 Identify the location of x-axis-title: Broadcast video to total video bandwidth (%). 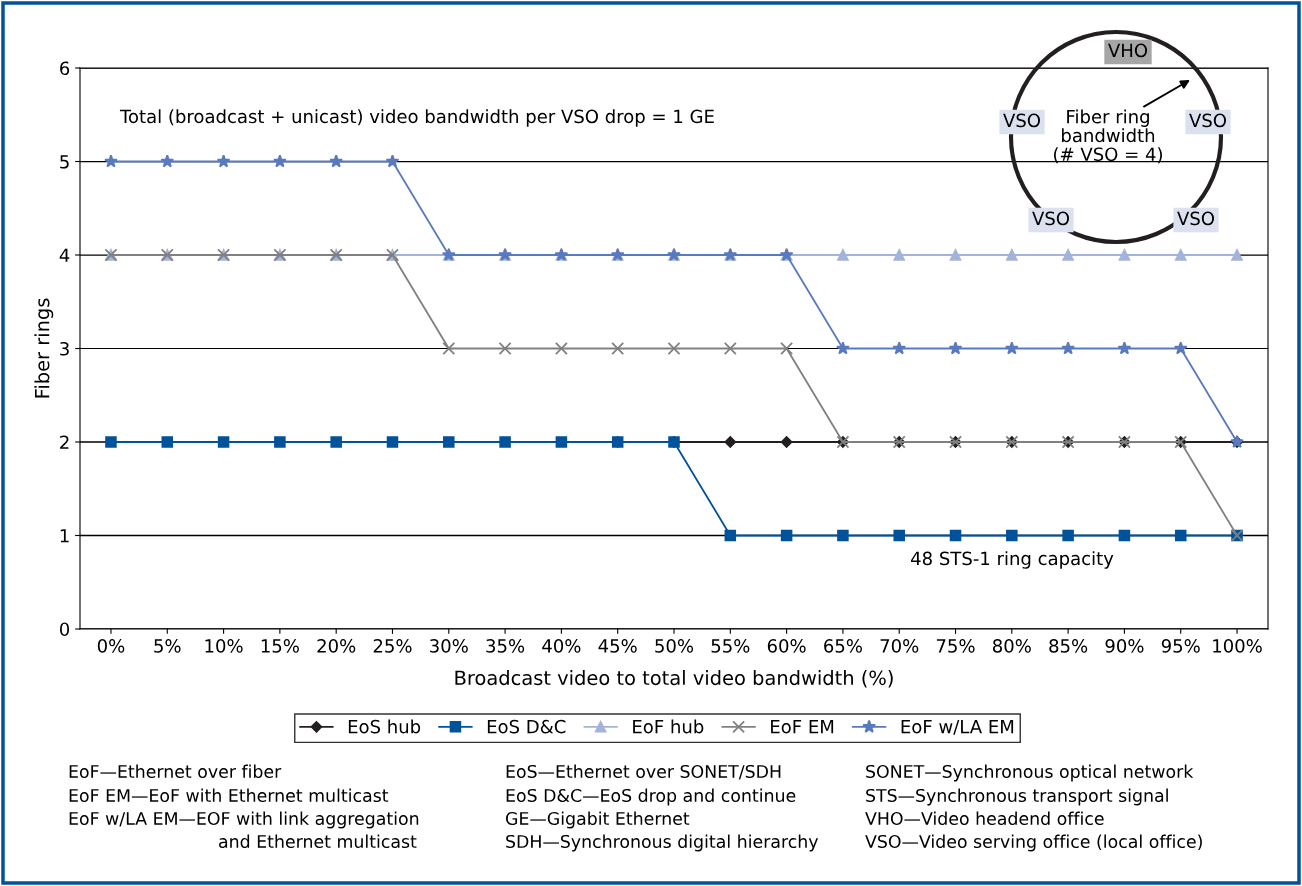
(674, 679).